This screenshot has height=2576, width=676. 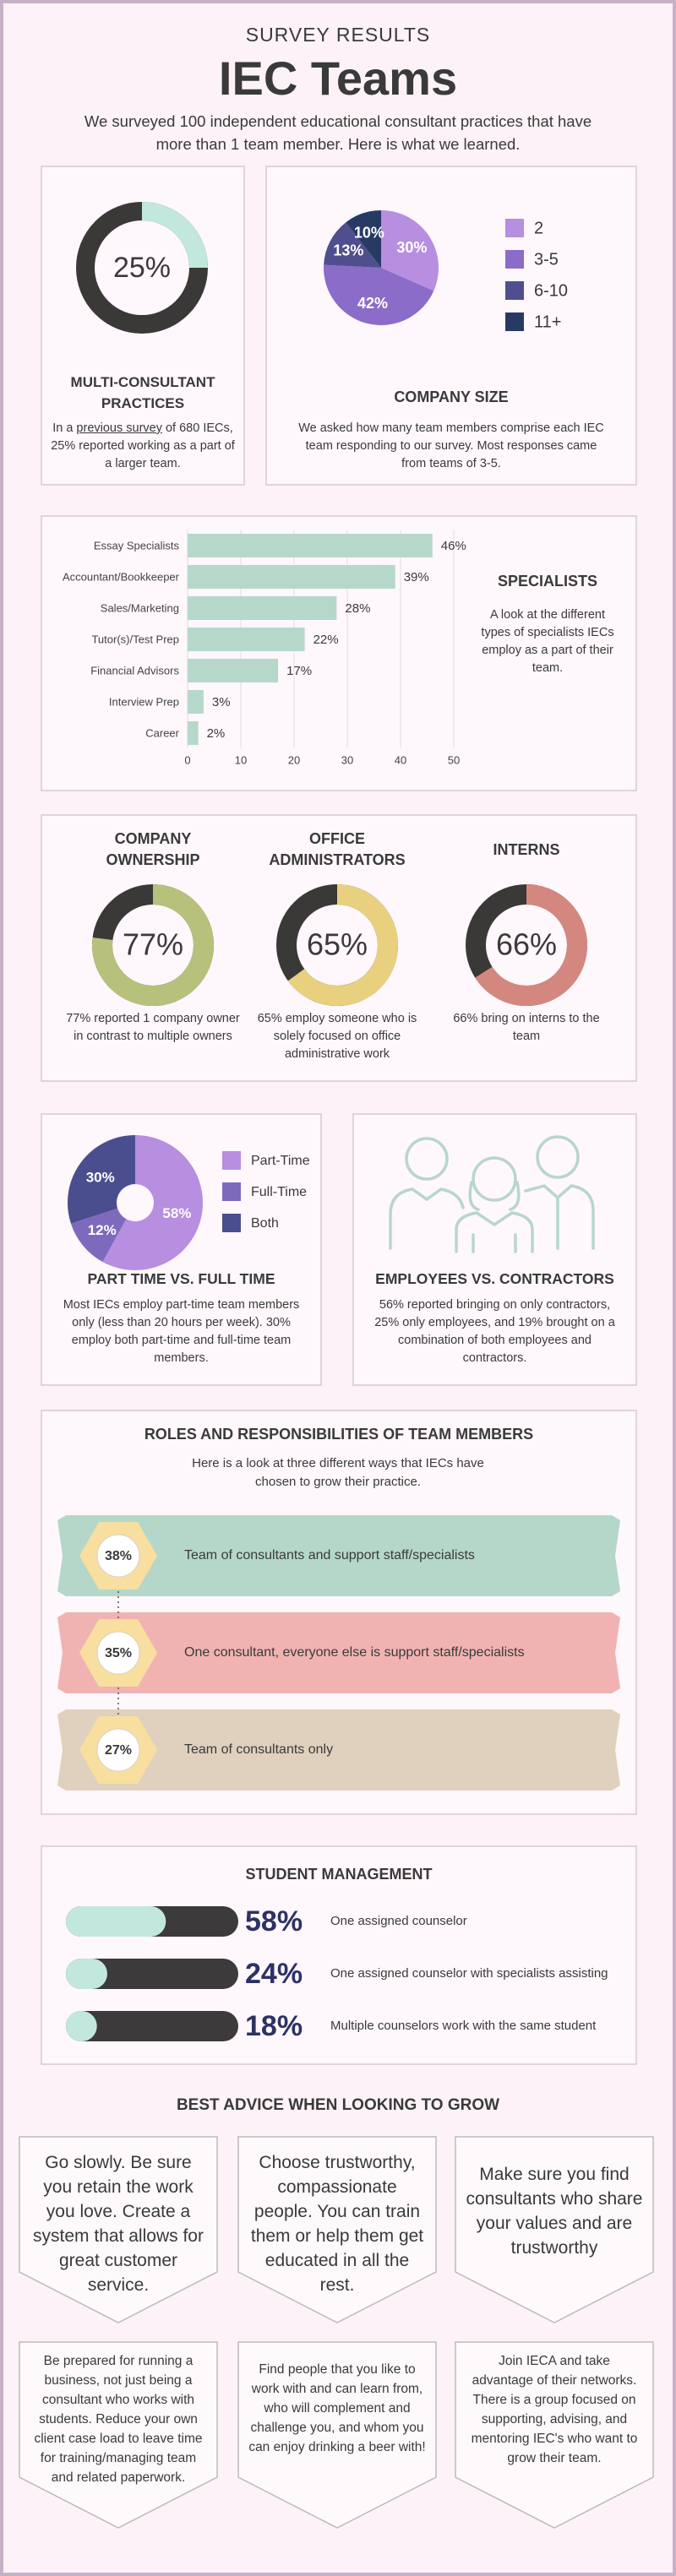 I want to click on people-icon, so click(x=492, y=1194).